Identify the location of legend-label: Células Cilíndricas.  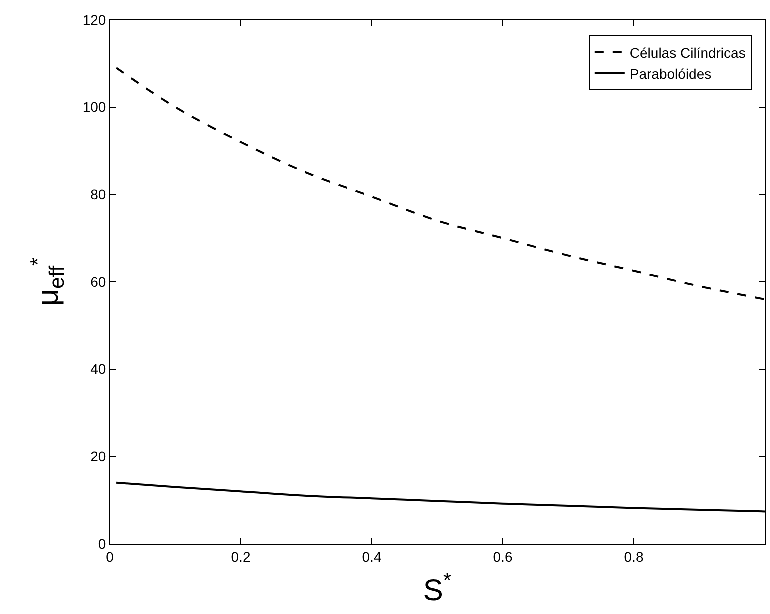
(688, 52).